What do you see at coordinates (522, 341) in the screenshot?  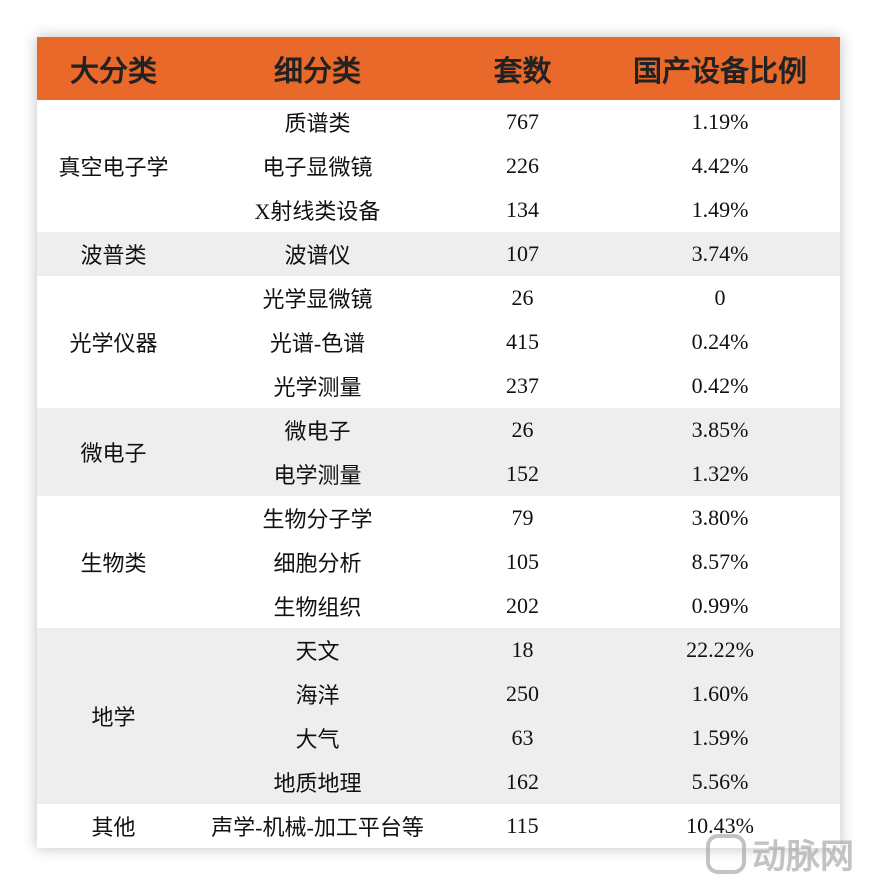 I see `count-cell: 415` at bounding box center [522, 341].